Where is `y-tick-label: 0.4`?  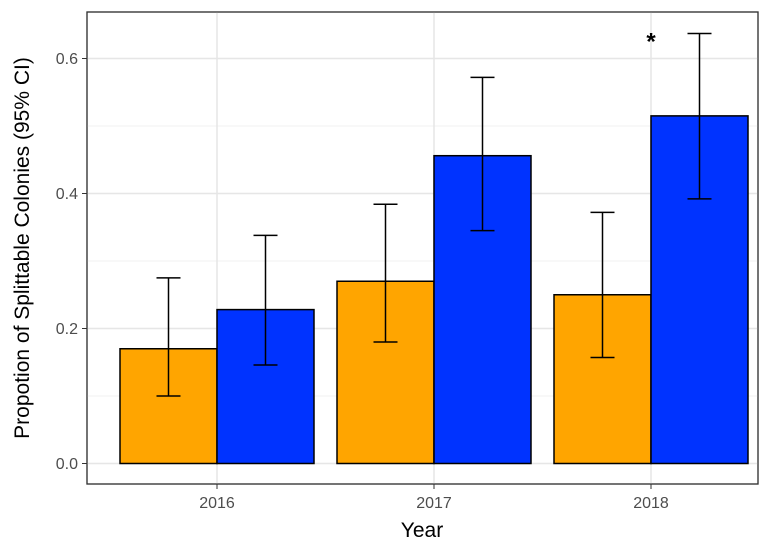
y-tick-label: 0.4 is located at coordinates (67, 194).